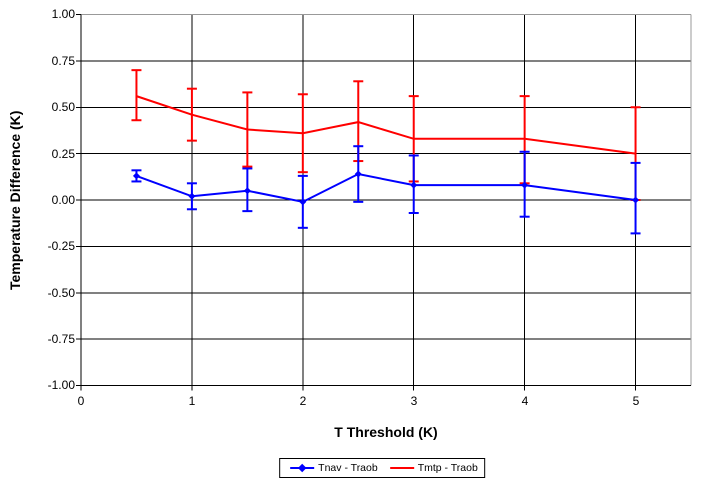  Describe the element at coordinates (61, 293) in the screenshot. I see `y-tick-label: -0.50` at that location.